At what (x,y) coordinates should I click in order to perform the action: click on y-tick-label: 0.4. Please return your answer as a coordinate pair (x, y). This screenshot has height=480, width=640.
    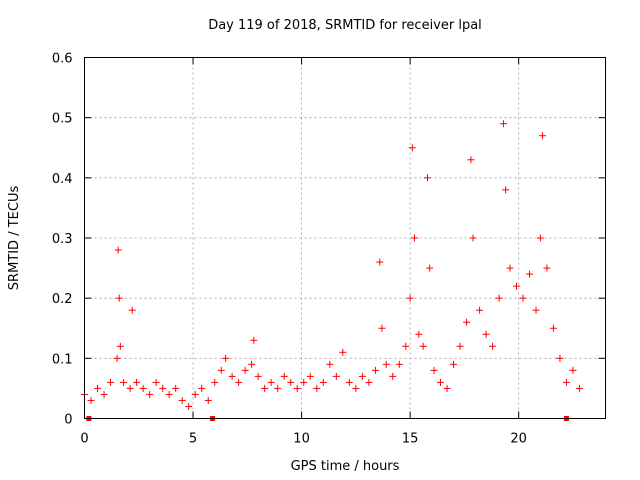
    Looking at the image, I should click on (62, 179).